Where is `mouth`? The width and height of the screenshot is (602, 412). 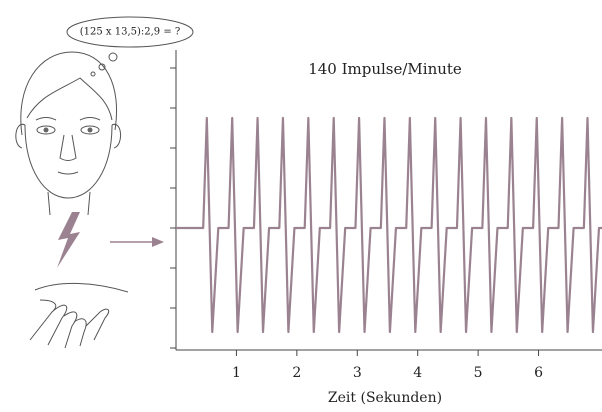
mouth is located at coordinates (68, 173).